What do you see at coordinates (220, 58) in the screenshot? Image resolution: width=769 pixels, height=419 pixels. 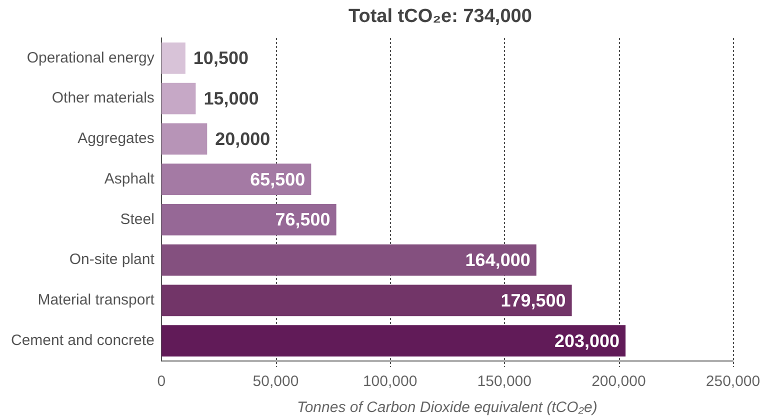 I see `data-label: 10,500` at bounding box center [220, 58].